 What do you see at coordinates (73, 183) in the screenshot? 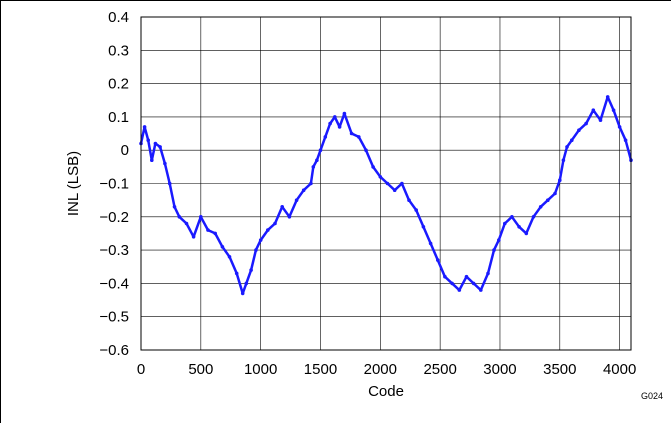
I see `y-axis-title: INL (LSB)` at bounding box center [73, 183].